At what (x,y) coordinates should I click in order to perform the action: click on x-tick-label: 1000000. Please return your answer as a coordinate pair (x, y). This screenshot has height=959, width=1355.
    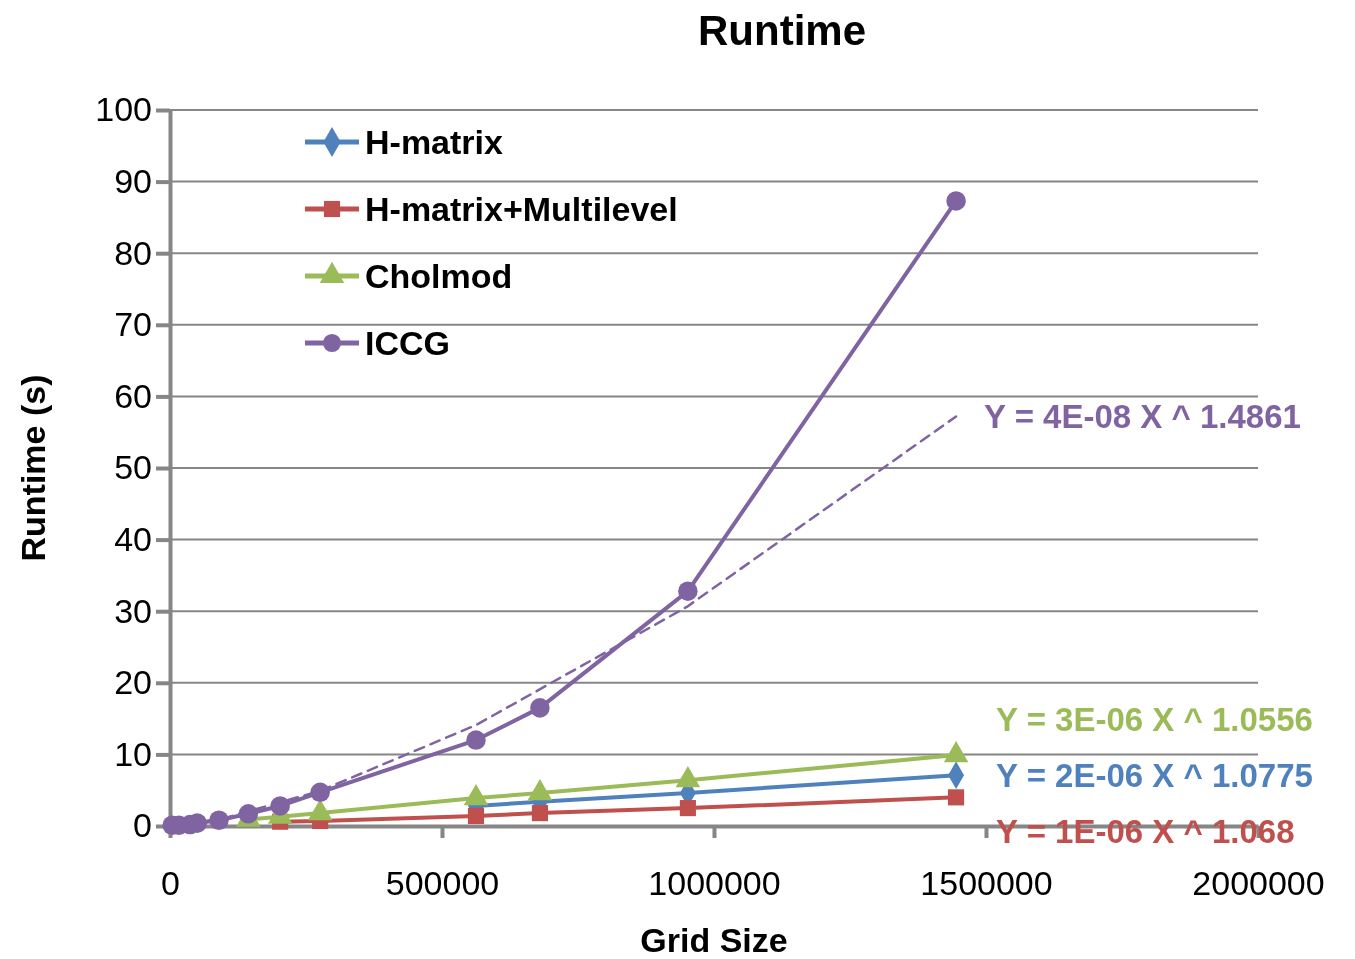
    Looking at the image, I should click on (714, 883).